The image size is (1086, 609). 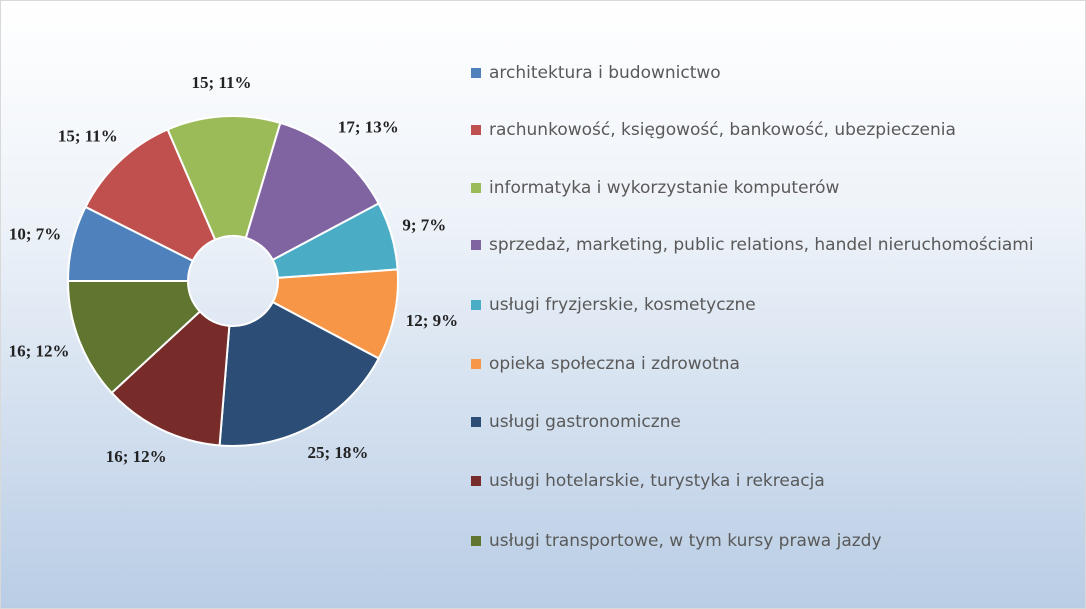 What do you see at coordinates (778, 73) in the screenshot?
I see `legend-item: architektura i budownictwo` at bounding box center [778, 73].